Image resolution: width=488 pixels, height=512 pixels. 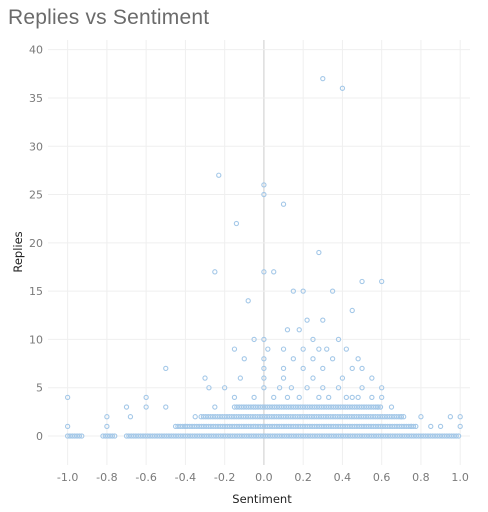 What do you see at coordinates (18, 251) in the screenshot?
I see `y-axis-title: Replies` at bounding box center [18, 251].